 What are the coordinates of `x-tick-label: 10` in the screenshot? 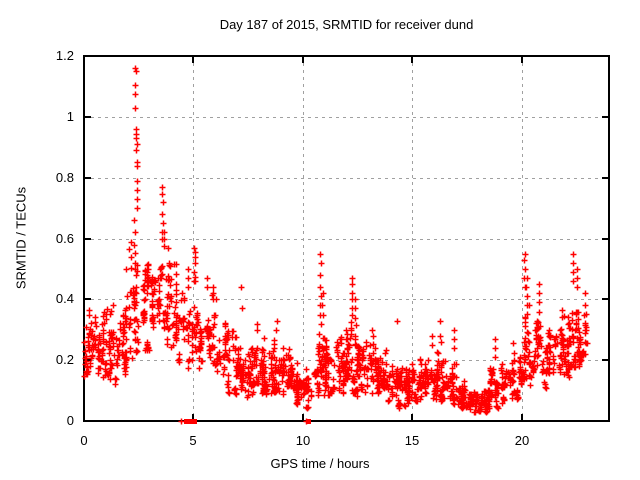 It's located at (303, 440).